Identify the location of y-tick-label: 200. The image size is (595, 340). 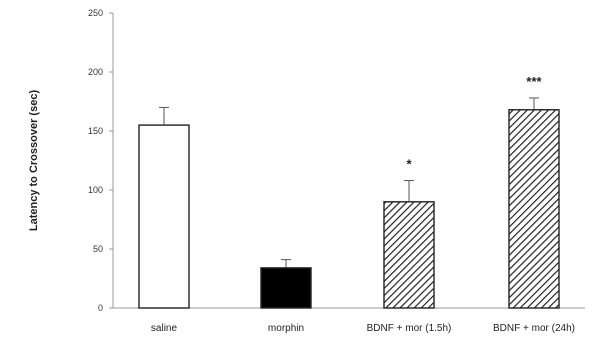
(95, 72).